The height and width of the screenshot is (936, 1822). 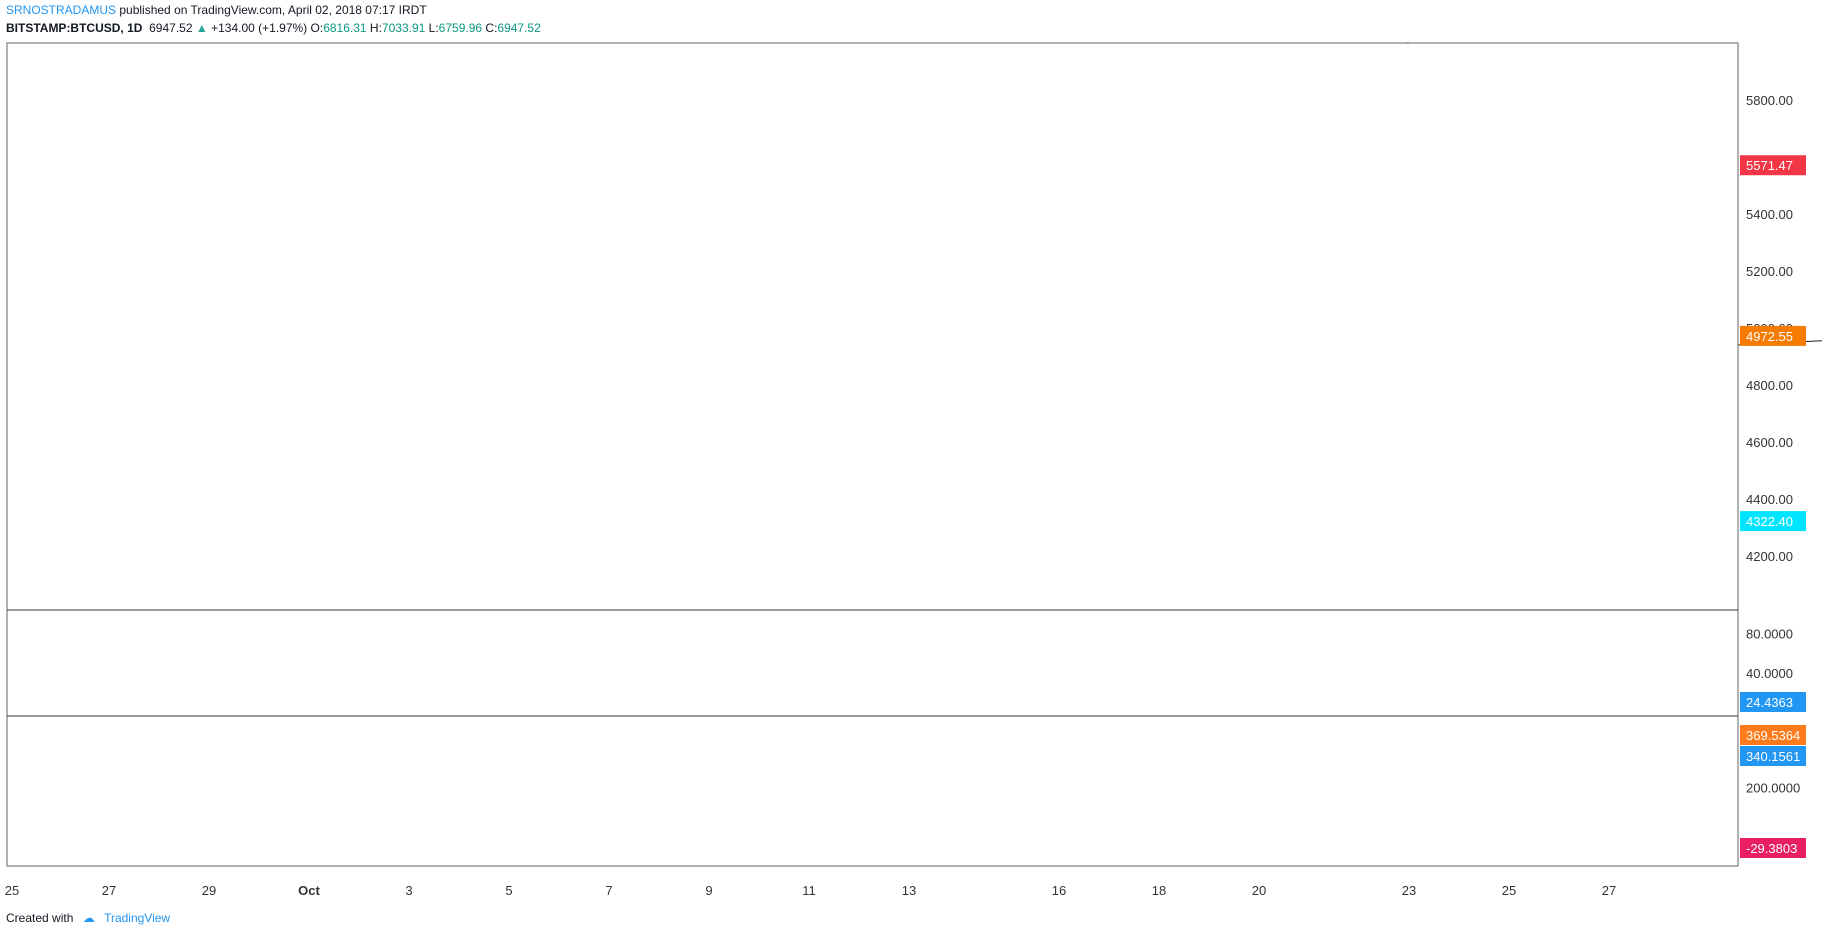 I want to click on footer: Created with ☁ TradingView, so click(x=88, y=918).